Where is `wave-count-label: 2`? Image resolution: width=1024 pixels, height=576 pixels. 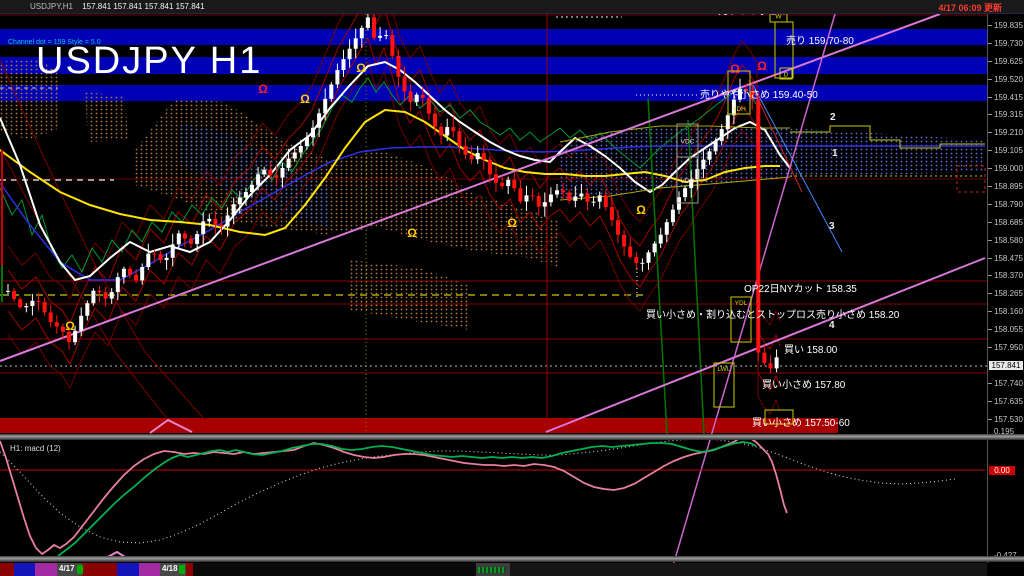
wave-count-label: 2 is located at coordinates (833, 117).